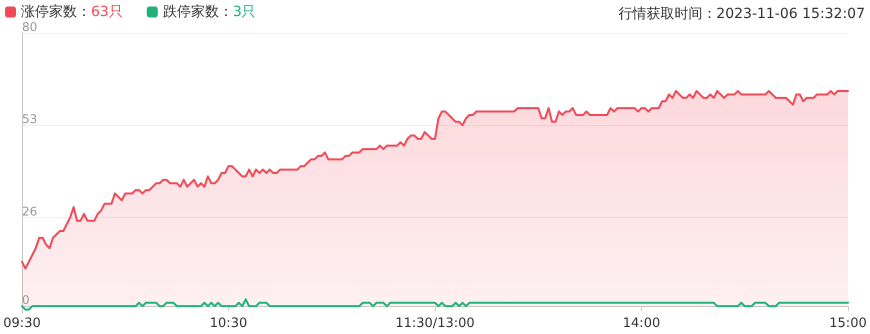  What do you see at coordinates (30, 27) in the screenshot?
I see `y-tick-label: 80` at bounding box center [30, 27].